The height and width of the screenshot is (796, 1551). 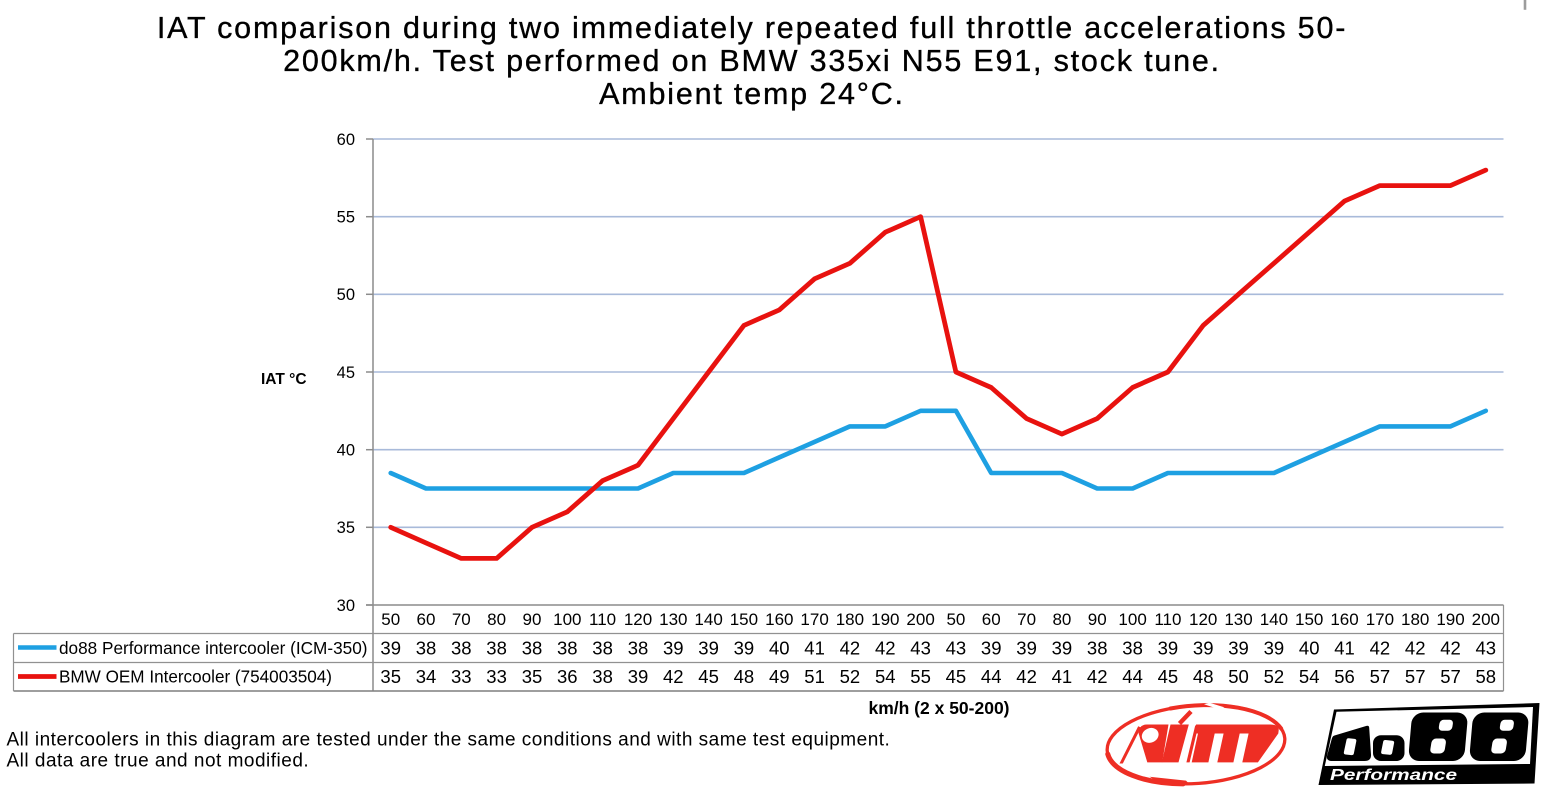 I want to click on svg-text: Performance, so click(x=1394, y=775).